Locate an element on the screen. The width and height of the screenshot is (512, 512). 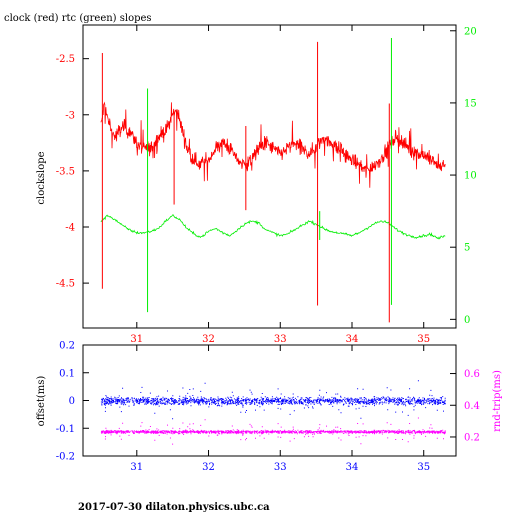
bottom-y2-tick-label: 0.4 is located at coordinates (472, 406).